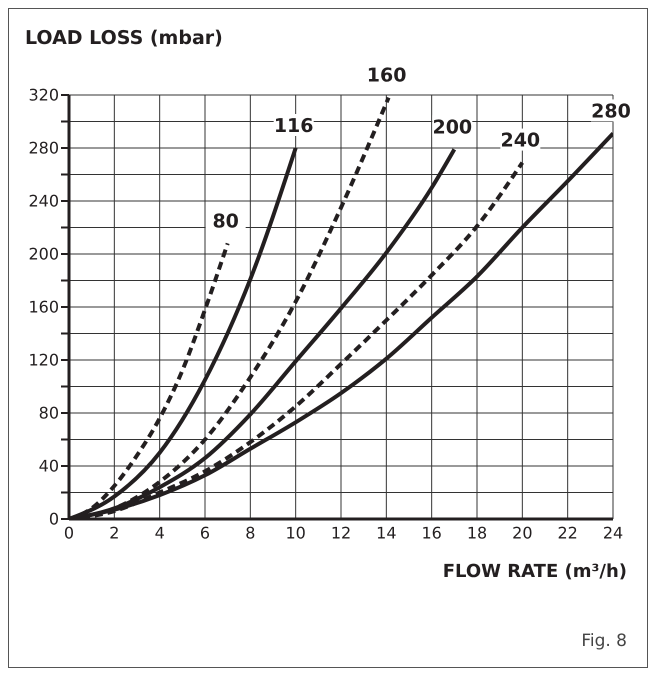 This screenshot has height=681, width=665. What do you see at coordinates (295, 532) in the screenshot?
I see `x-tick-label: 10` at bounding box center [295, 532].